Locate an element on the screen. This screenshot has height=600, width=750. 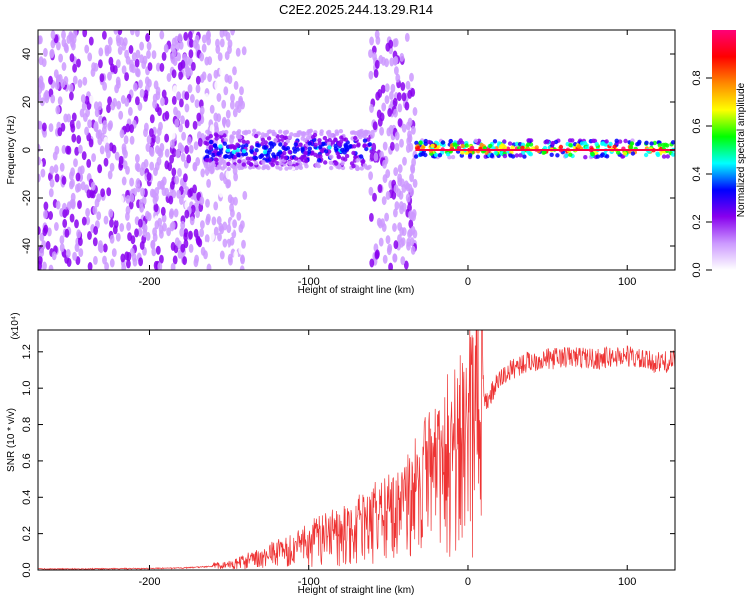
spectrogram-y-tick-label: -40 is located at coordinates (27, 246).